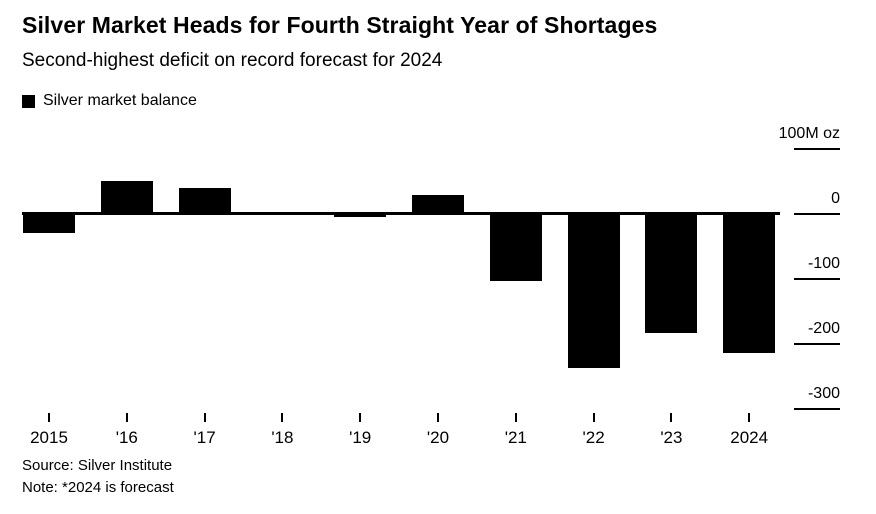 The width and height of the screenshot is (876, 514). Describe the element at coordinates (749, 283) in the screenshot. I see `bar-2024` at that location.